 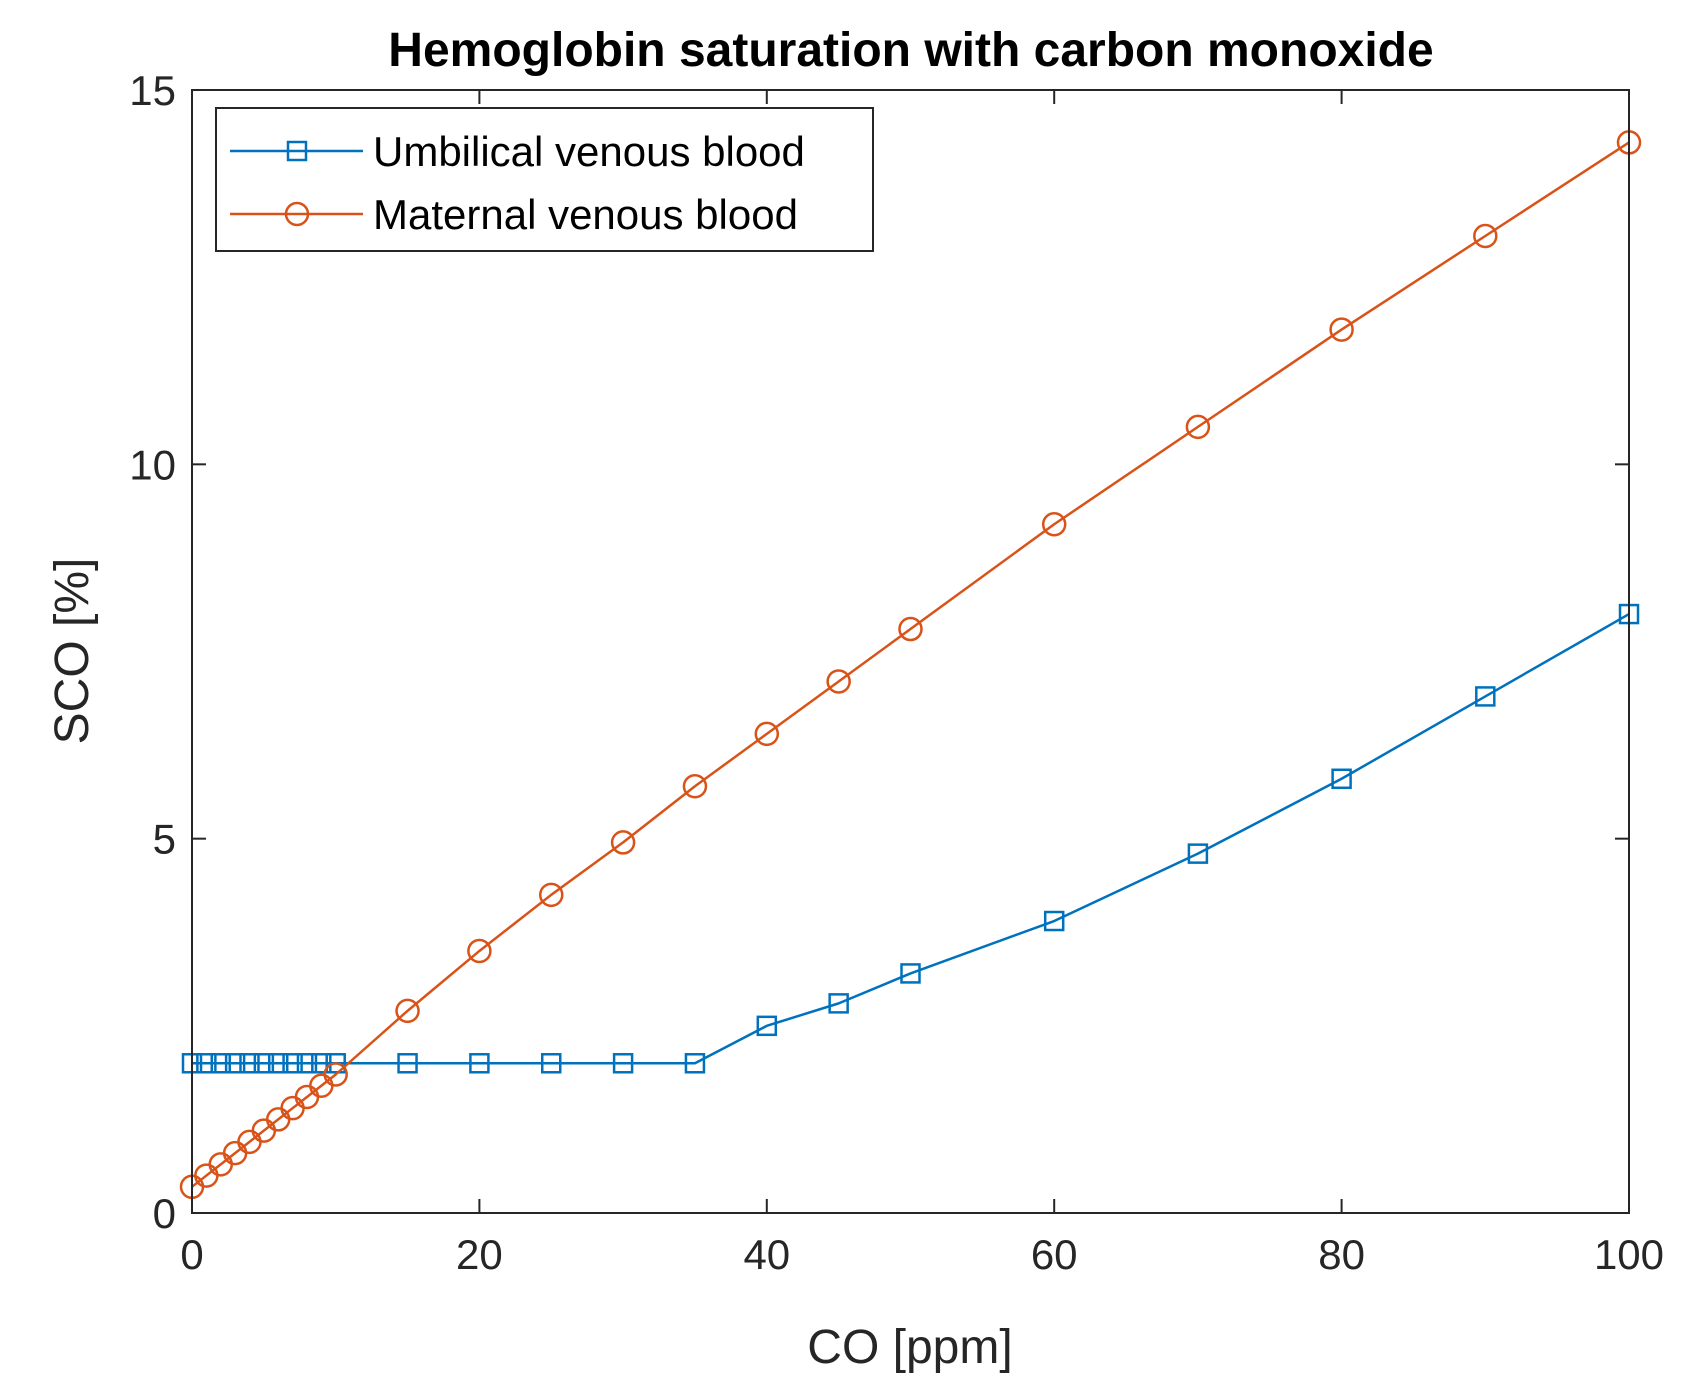 What do you see at coordinates (479, 1254) in the screenshot?
I see `x-tick-label: 20` at bounding box center [479, 1254].